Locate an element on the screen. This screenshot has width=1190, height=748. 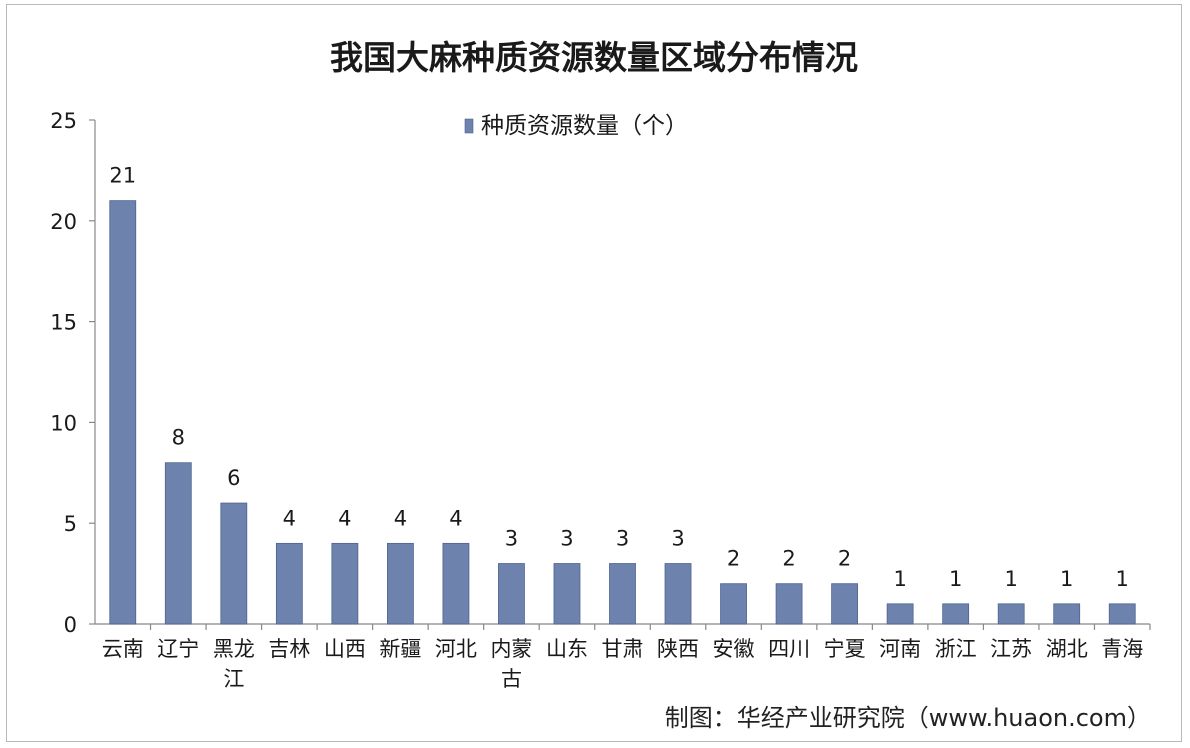
legend-swatch is located at coordinates (469, 126).